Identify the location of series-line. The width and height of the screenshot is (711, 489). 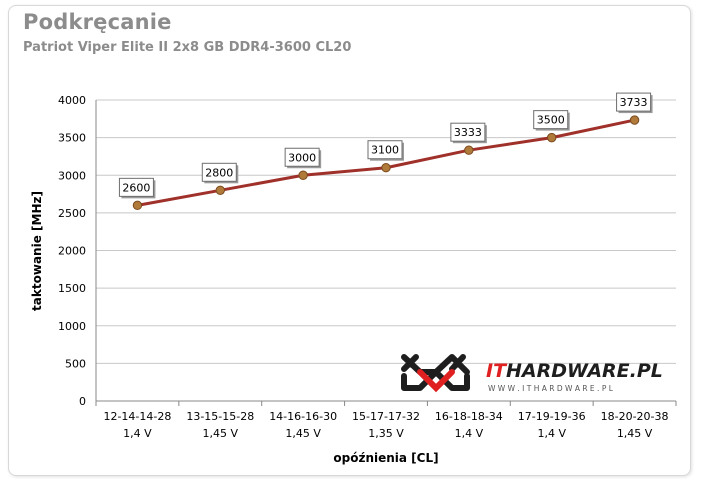
(386, 163).